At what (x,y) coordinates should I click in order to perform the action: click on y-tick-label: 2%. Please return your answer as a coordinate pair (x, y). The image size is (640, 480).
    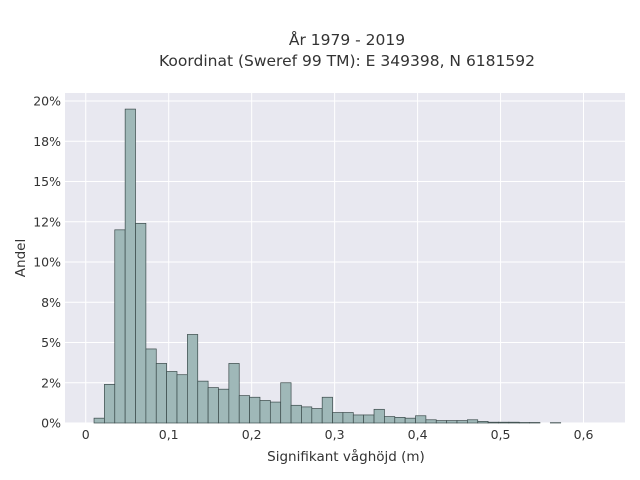
    Looking at the image, I should click on (51, 382).